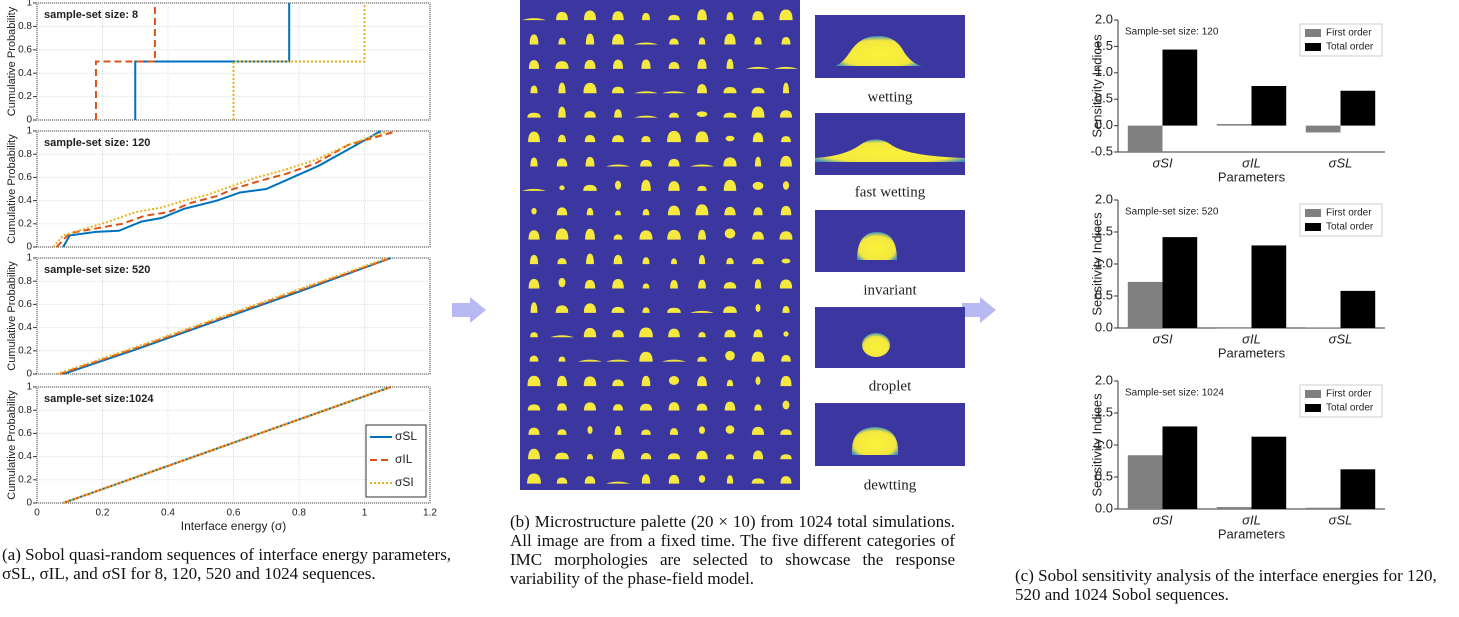 This screenshot has width=1459, height=617. Describe the element at coordinates (404, 482) in the screenshot. I see `legend-label: σSI` at that location.